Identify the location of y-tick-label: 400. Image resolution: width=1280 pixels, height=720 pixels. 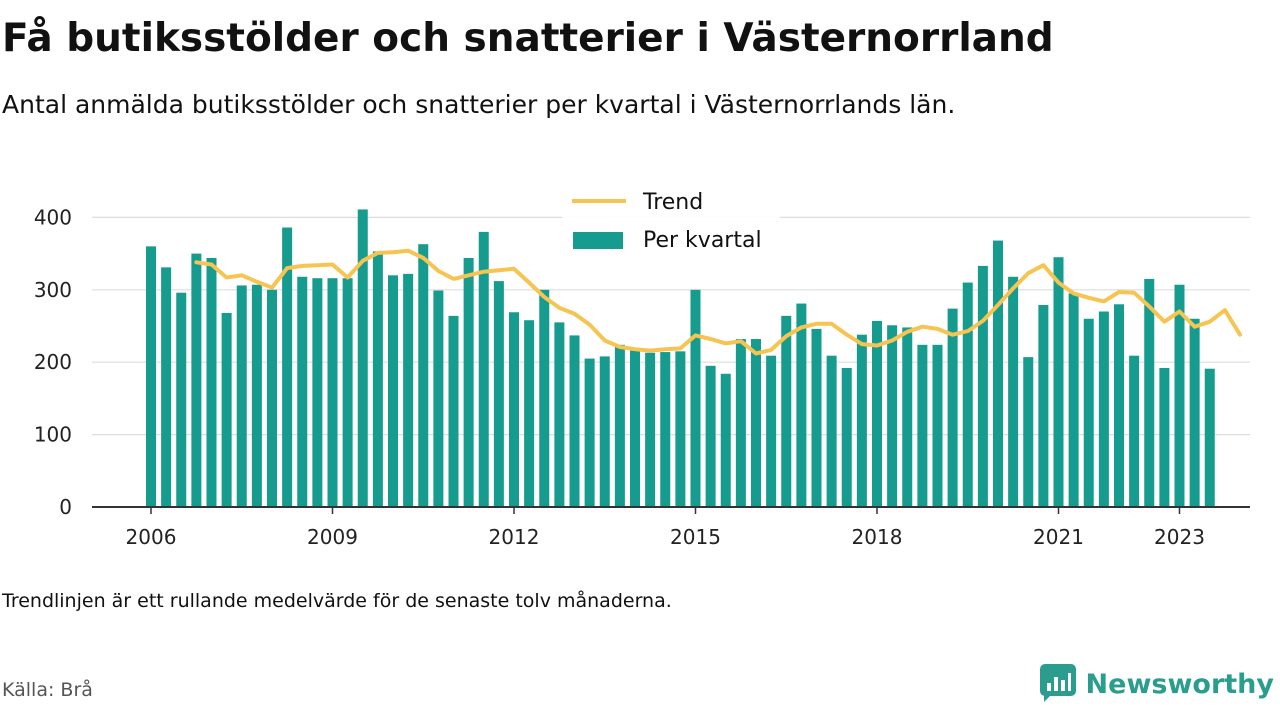
(53, 217).